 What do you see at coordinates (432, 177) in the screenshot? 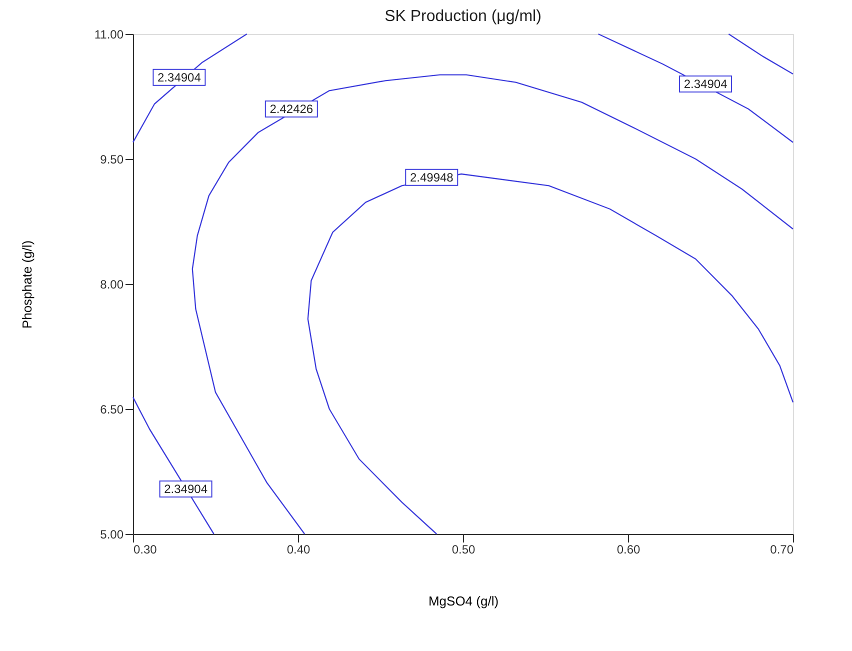
I see `annotation: 2.49948` at bounding box center [432, 177].